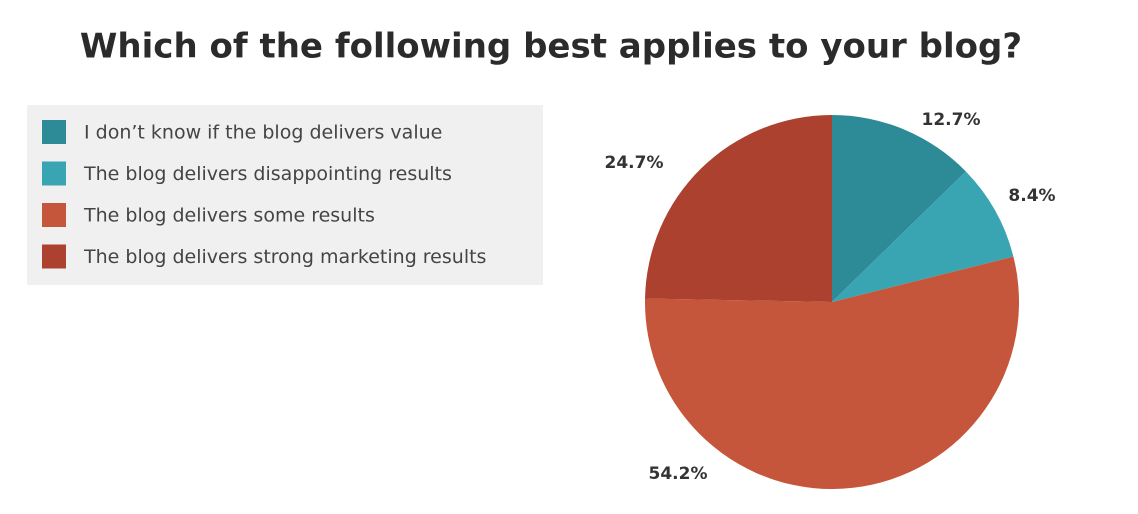 The height and width of the screenshot is (514, 1138). I want to click on value-label: 24.7%, so click(634, 163).